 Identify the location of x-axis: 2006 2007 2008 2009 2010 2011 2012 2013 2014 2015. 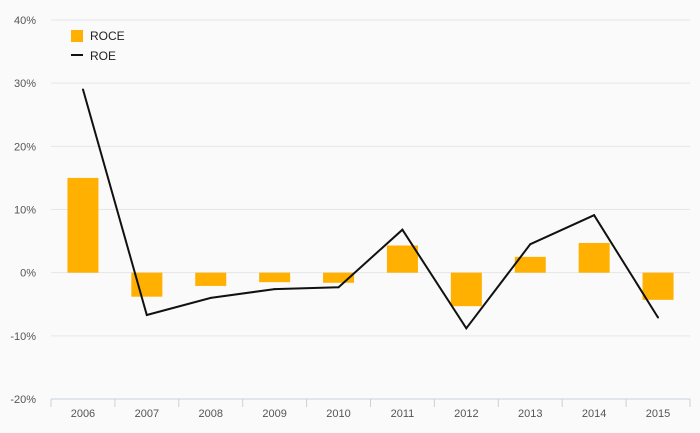
(370, 409).